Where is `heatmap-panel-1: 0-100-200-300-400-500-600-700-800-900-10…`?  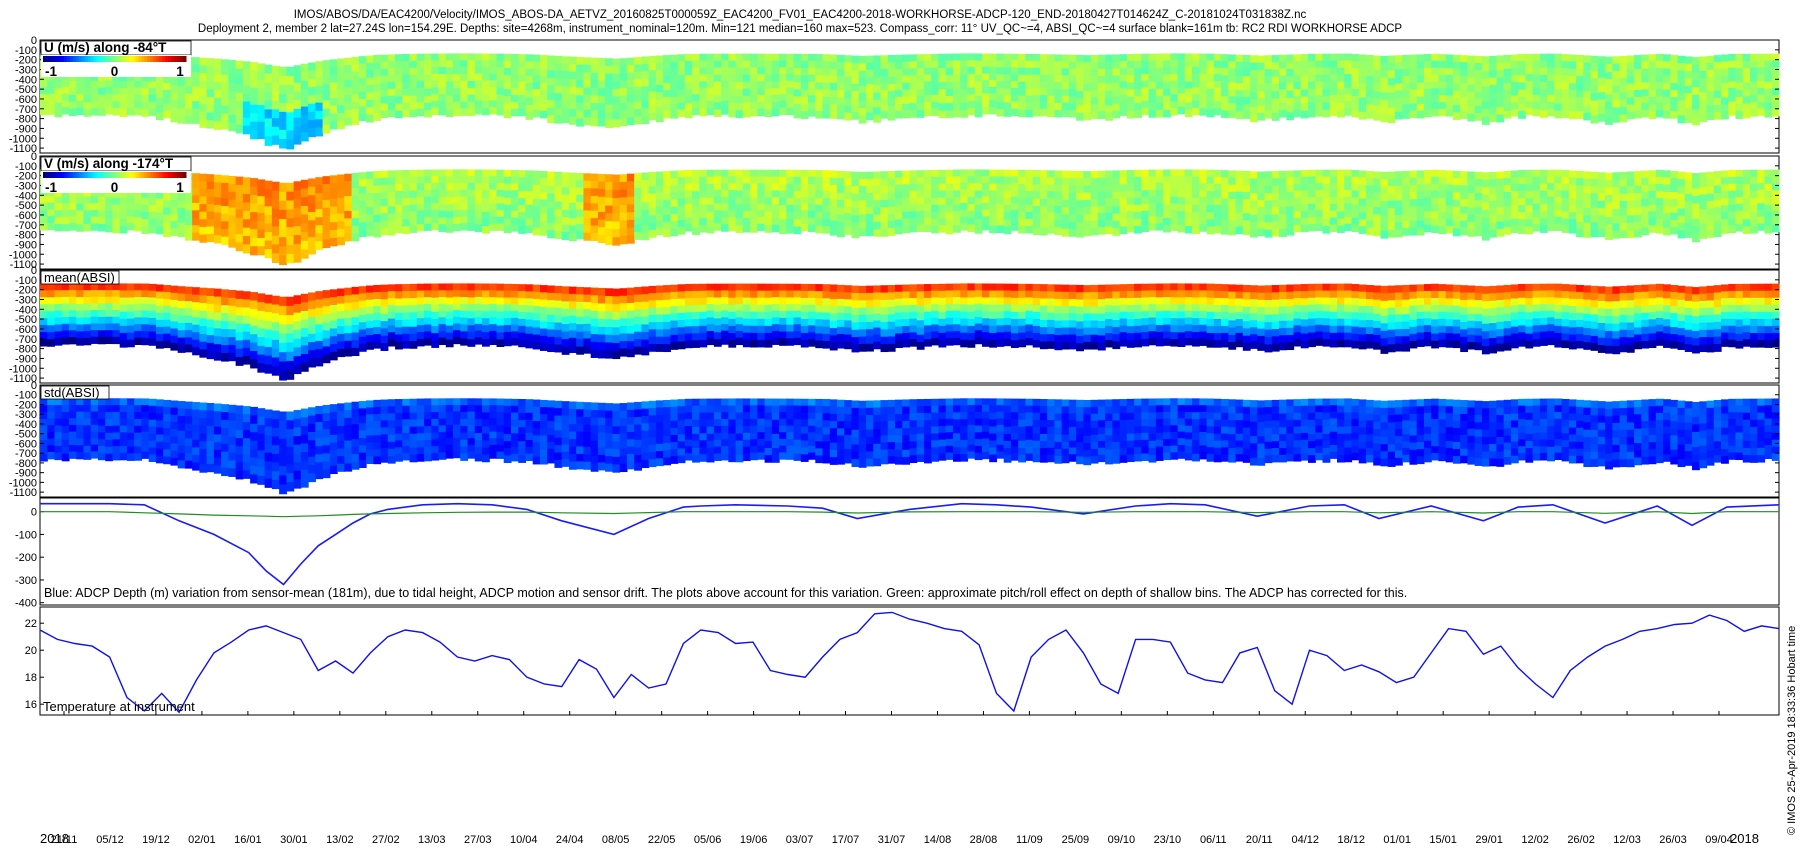 heatmap-panel-1: 0-100-200-300-400-500-600-700-800-900-10… is located at coordinates (894, 95).